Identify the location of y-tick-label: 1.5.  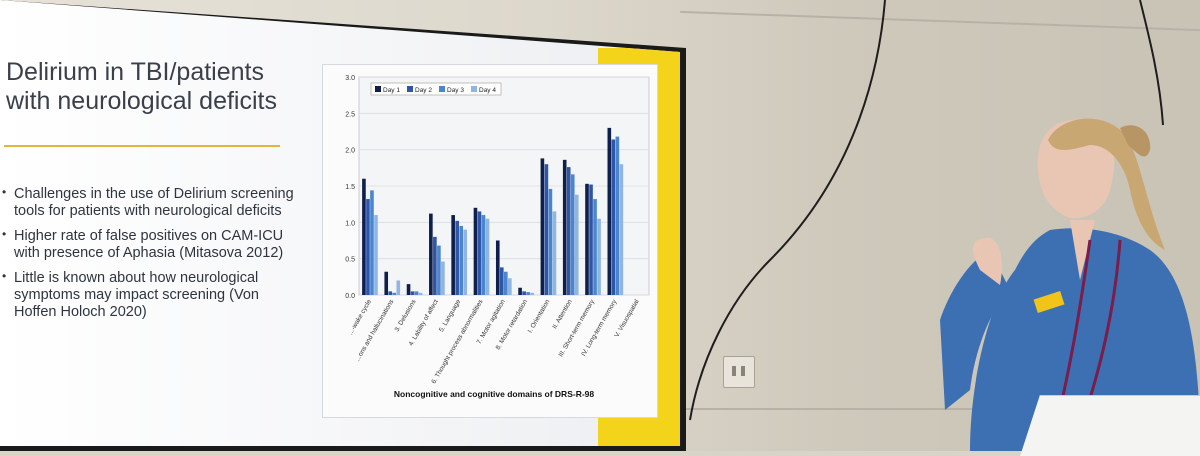
(350, 187).